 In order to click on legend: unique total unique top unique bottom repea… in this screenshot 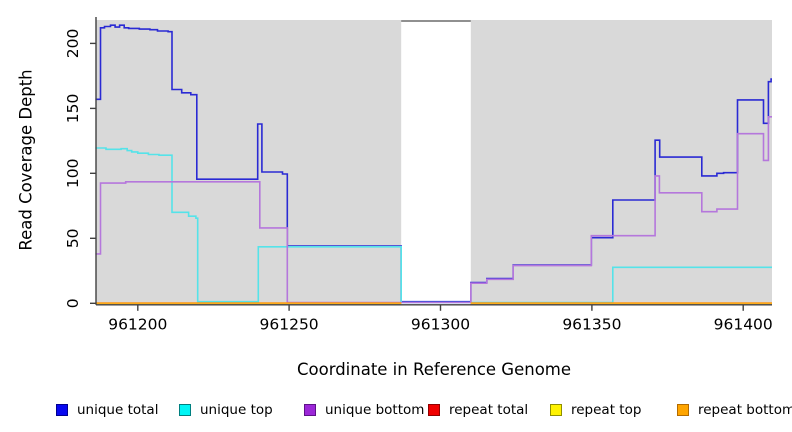, I will do `click(396, 411)`.